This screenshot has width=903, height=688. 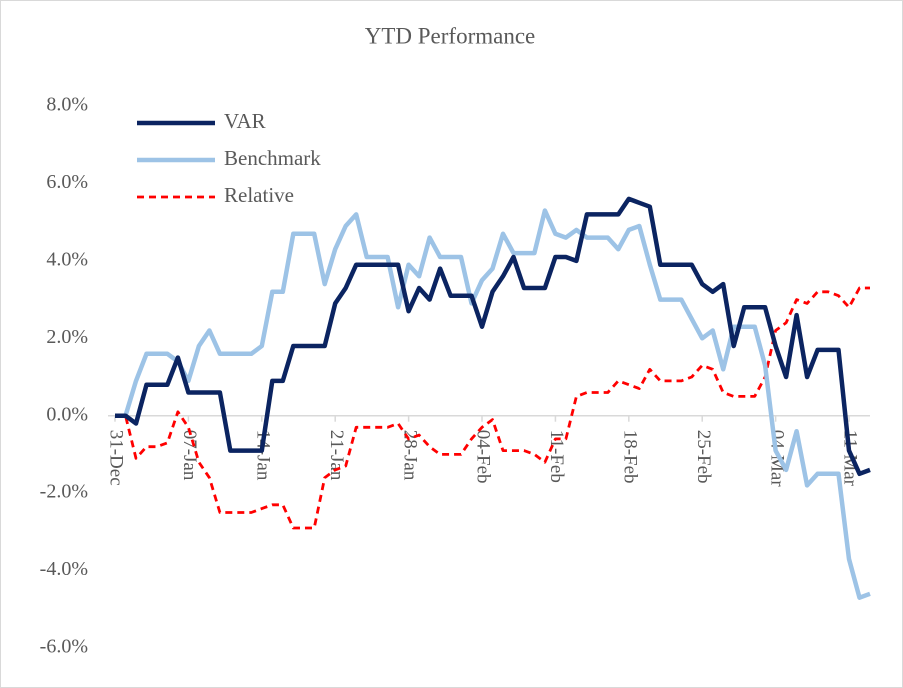 I want to click on y-tick-label: -6.0%, so click(x=64, y=647).